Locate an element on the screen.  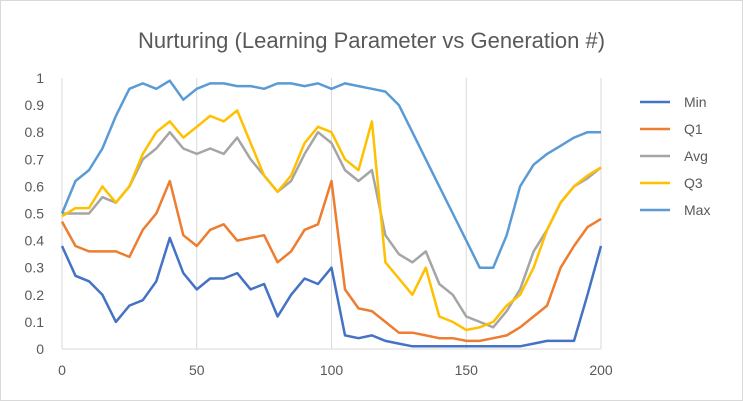
y-tick-label: 0.7 is located at coordinates (35, 159).